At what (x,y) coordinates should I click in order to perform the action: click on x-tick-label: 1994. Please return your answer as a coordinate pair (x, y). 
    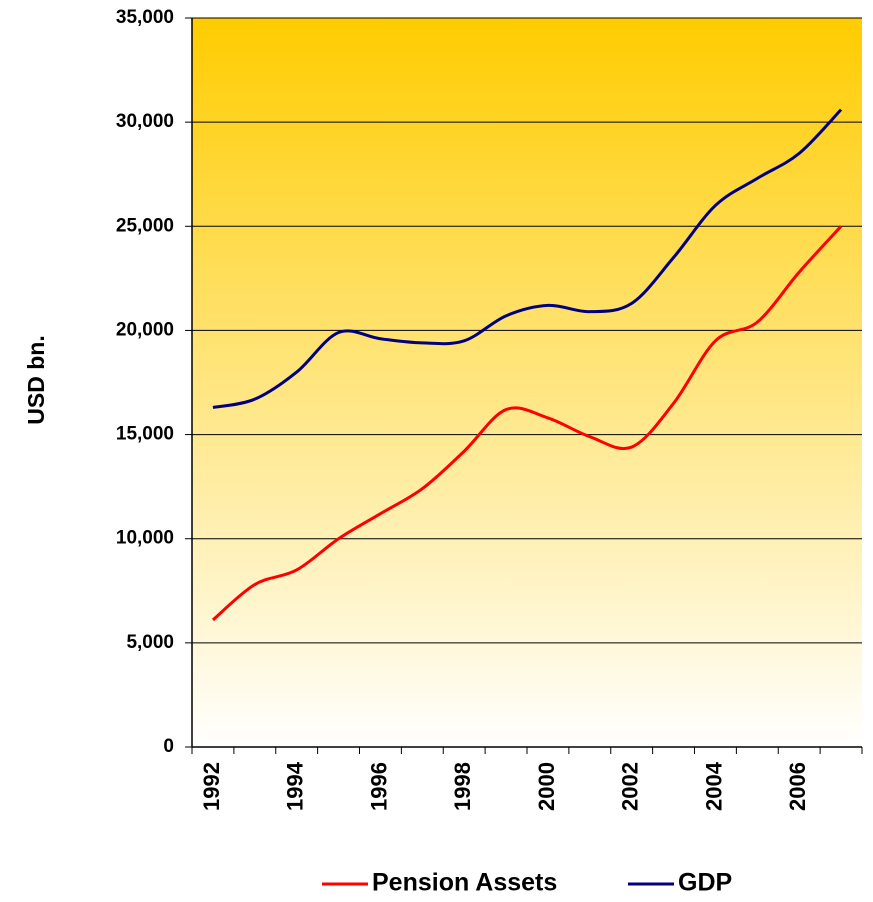
    Looking at the image, I should click on (295, 786).